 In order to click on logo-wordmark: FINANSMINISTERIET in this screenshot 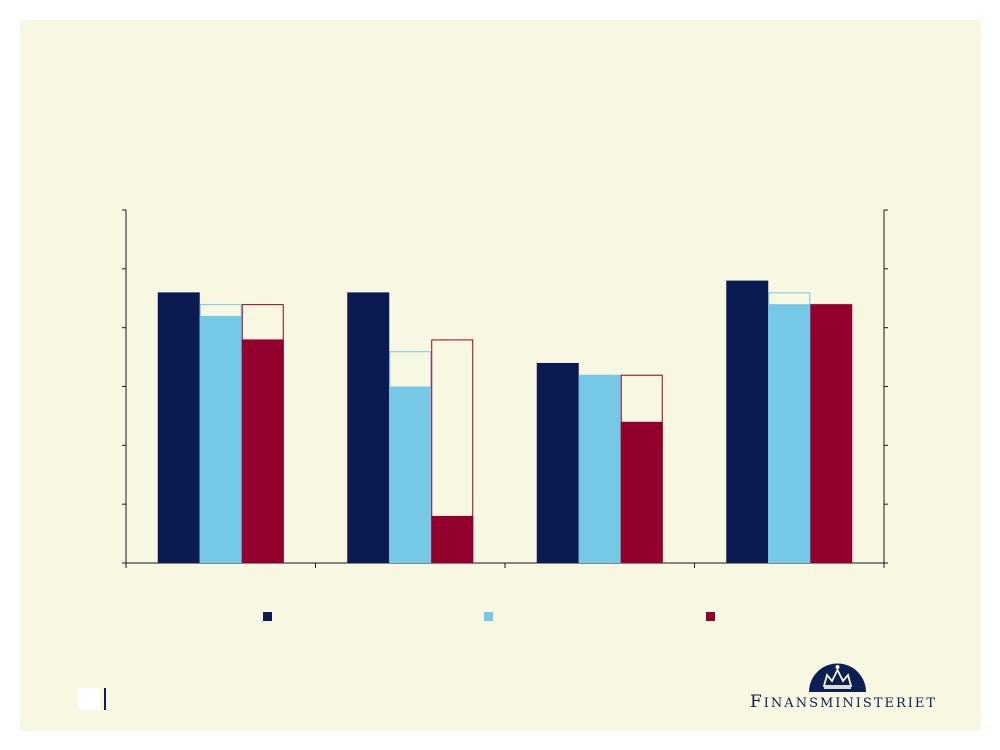, I will do `click(842, 702)`.